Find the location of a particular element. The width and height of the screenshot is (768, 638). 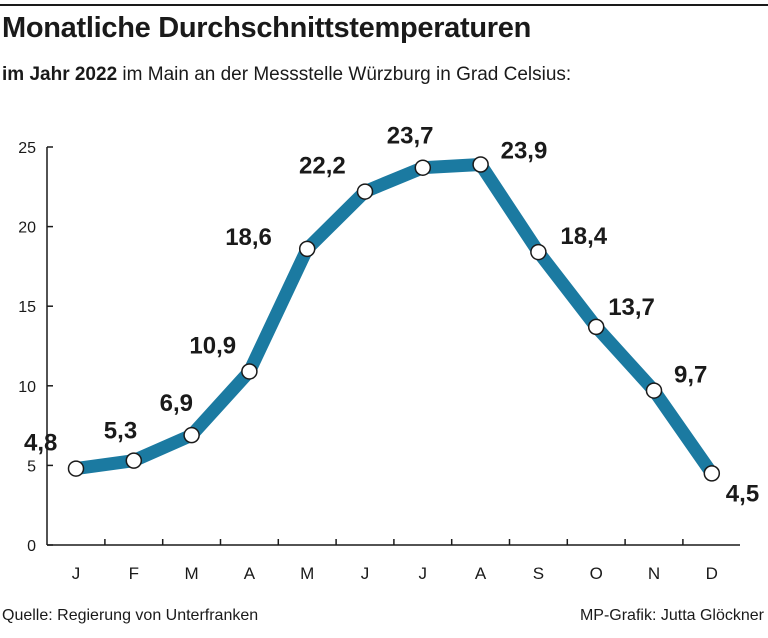

subtitle-bold: im Jahr 2022 is located at coordinates (60, 74).